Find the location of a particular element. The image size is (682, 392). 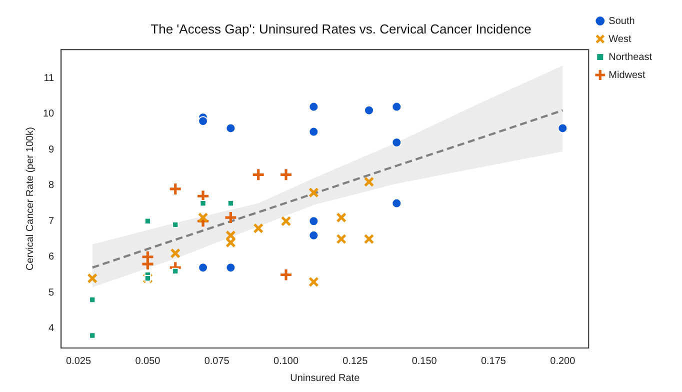

legend-label: Northeast is located at coordinates (630, 57).